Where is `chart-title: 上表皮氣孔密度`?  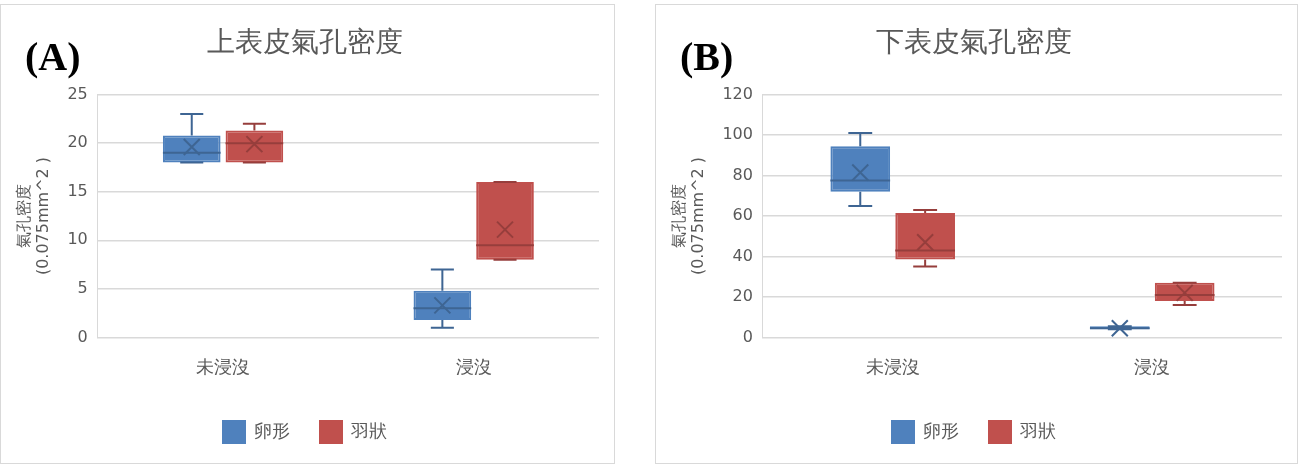
chart-title: 上表皮氣孔密度 is located at coordinates (305, 42).